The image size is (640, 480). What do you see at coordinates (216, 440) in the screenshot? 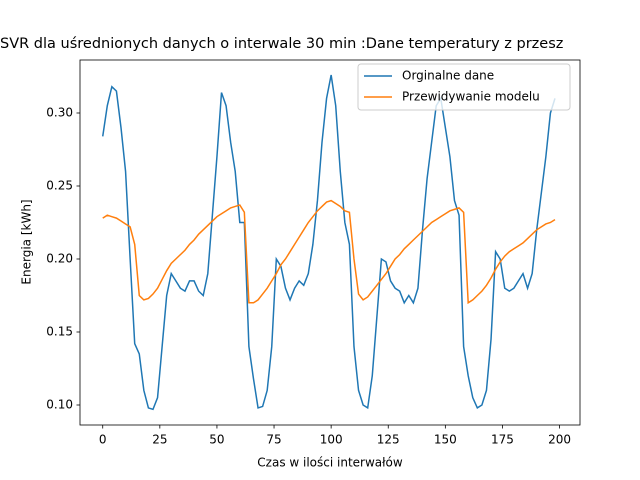
I see `x-tick-label: 50` at bounding box center [216, 440].